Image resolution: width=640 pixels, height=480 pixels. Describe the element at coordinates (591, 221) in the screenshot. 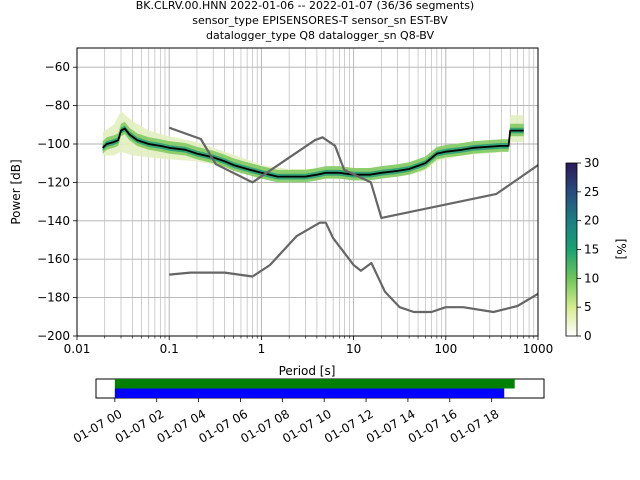

I see `colorbar-tick-label: 20` at that location.